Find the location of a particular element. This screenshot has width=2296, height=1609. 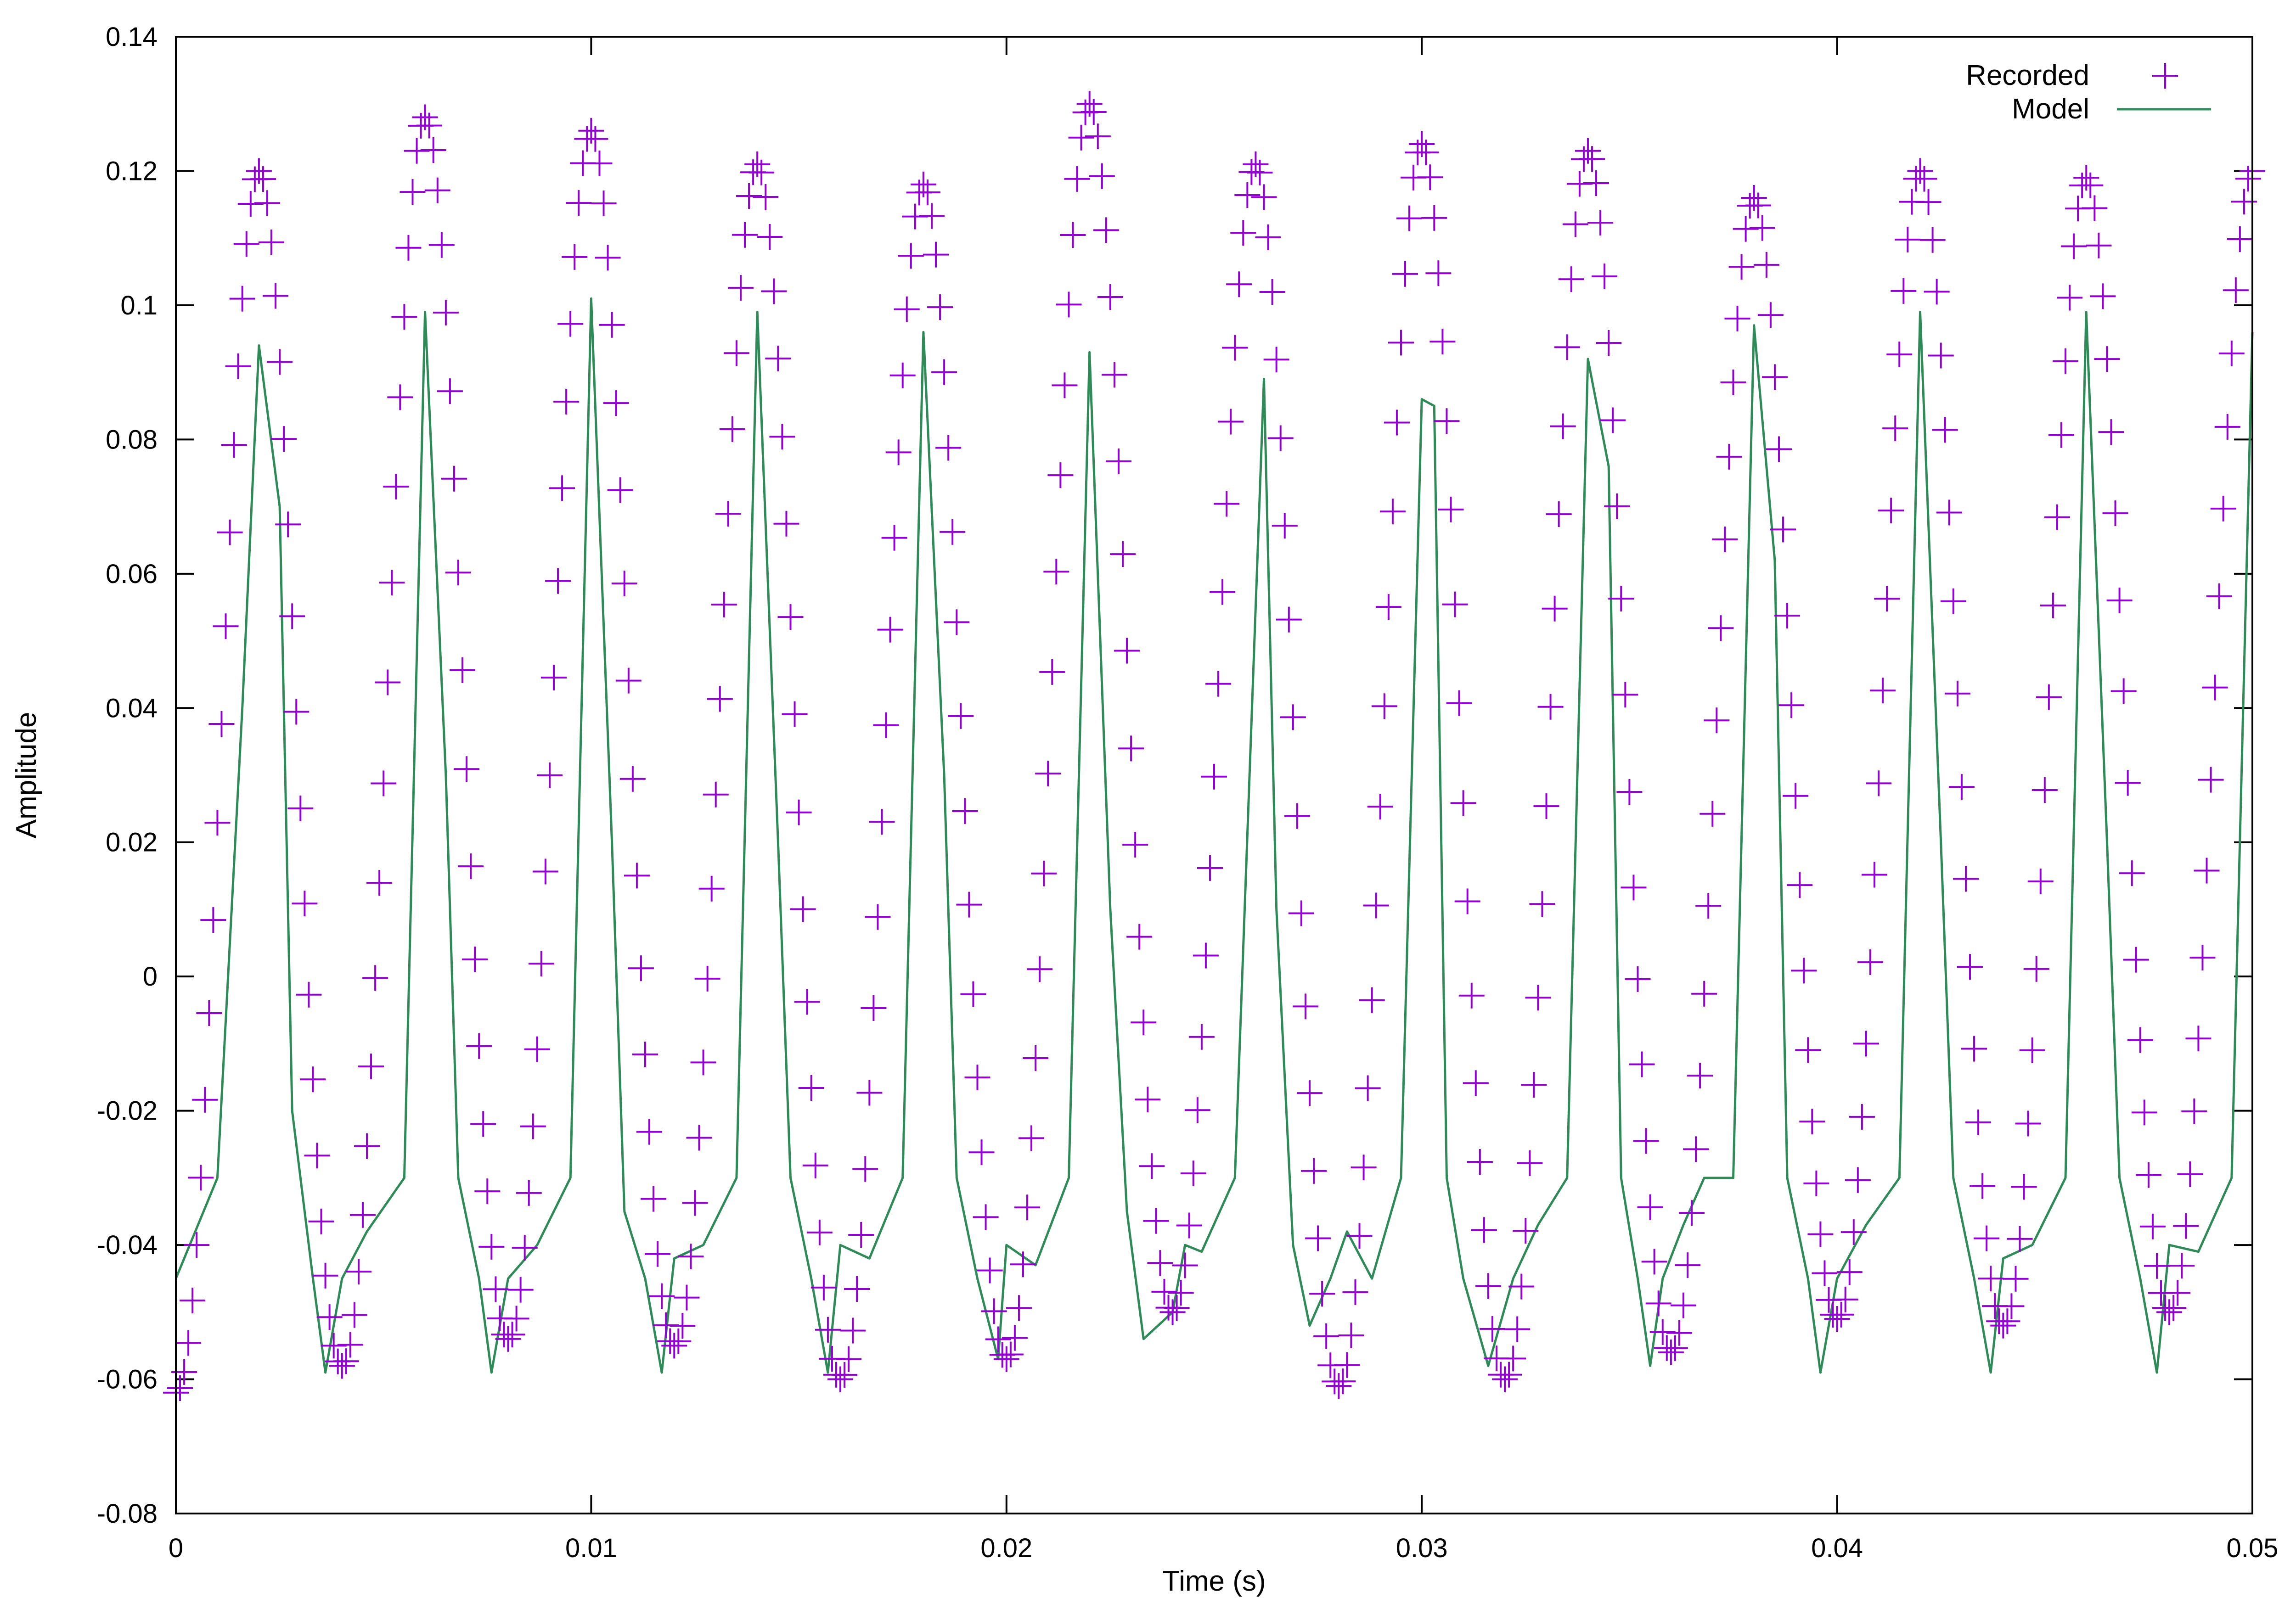

y-tick-label: 0.08 is located at coordinates (132, 440).